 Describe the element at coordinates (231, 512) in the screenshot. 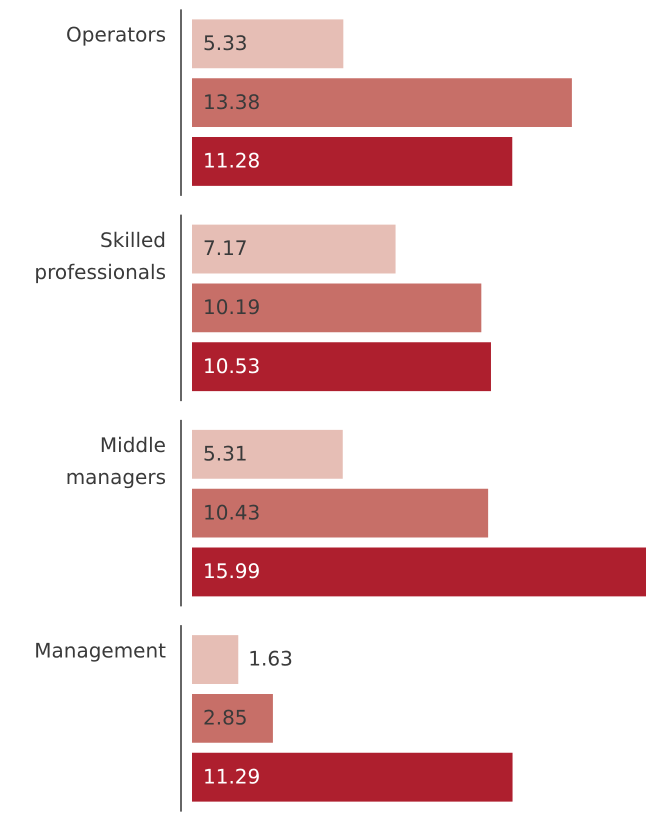

I see `data-label: 10.43` at that location.